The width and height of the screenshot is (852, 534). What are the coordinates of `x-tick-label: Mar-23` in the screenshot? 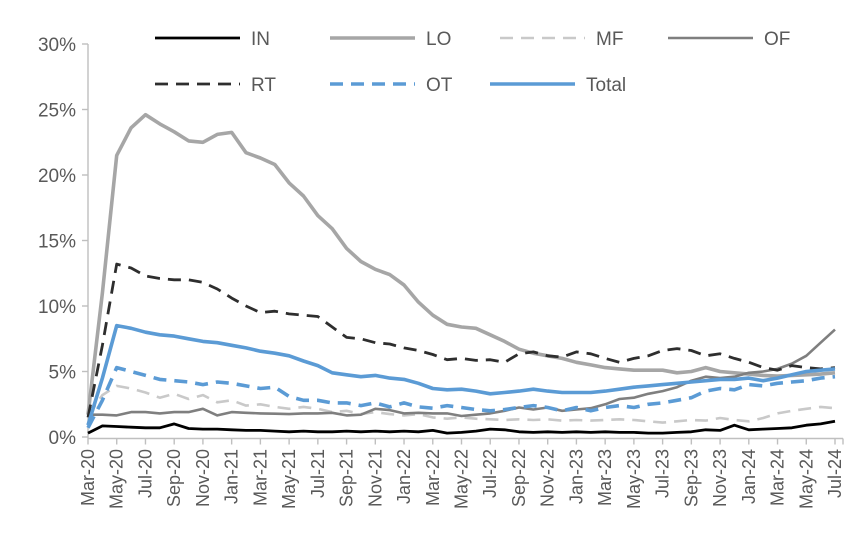 It's located at (605, 477).